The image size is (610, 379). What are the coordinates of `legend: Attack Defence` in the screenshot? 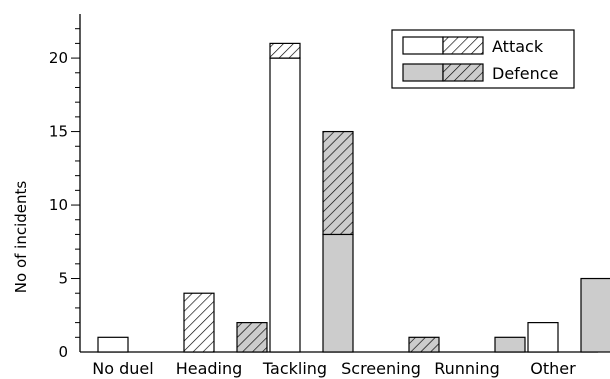 It's located at (483, 59).